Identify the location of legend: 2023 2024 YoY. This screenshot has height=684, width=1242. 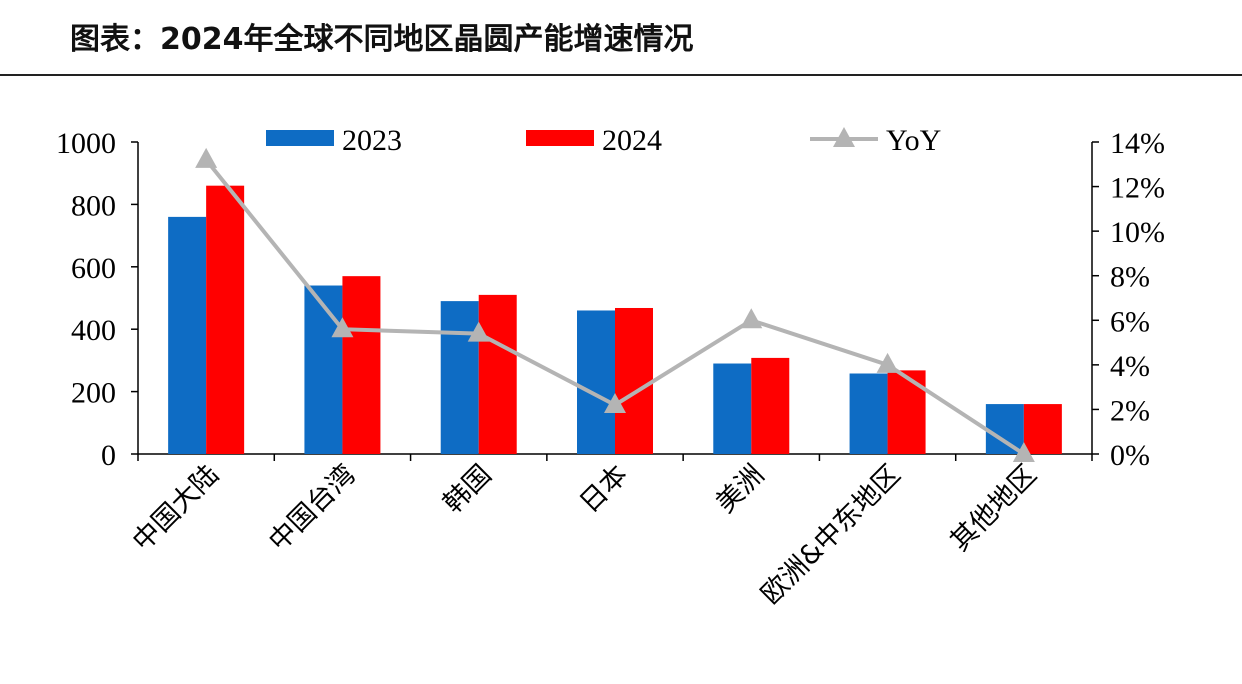
(603, 140).